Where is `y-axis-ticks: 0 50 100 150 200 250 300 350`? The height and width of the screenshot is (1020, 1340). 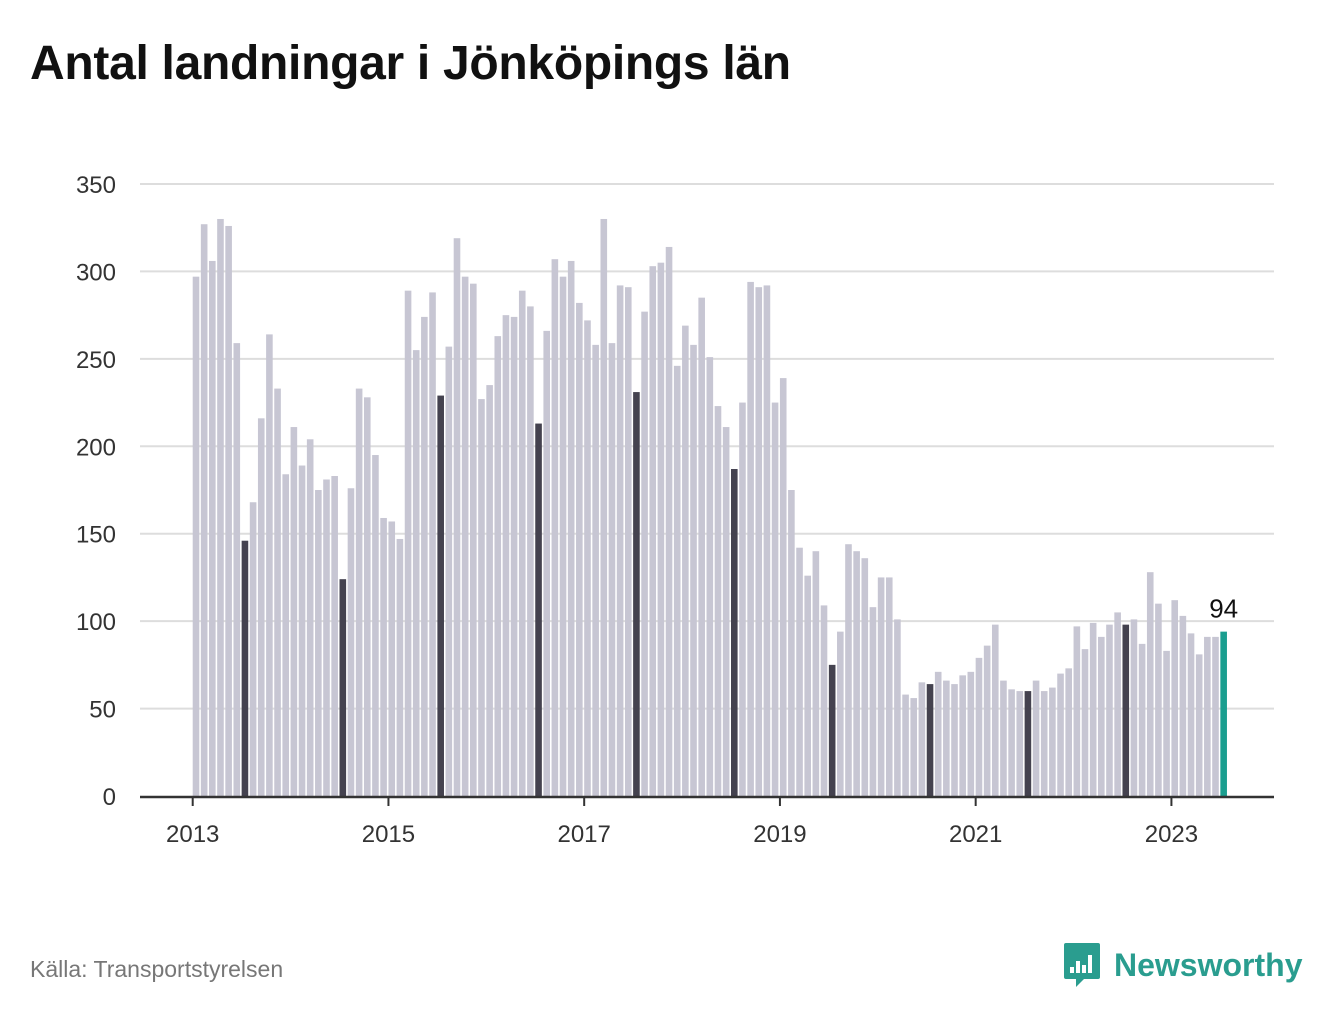
y-axis-ticks: 0 50 100 150 200 250 300 350 is located at coordinates (96, 491).